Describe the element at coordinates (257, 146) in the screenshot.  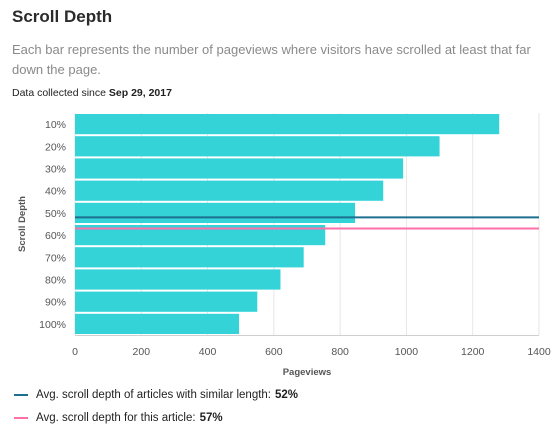
I see `bar-20pct` at that location.